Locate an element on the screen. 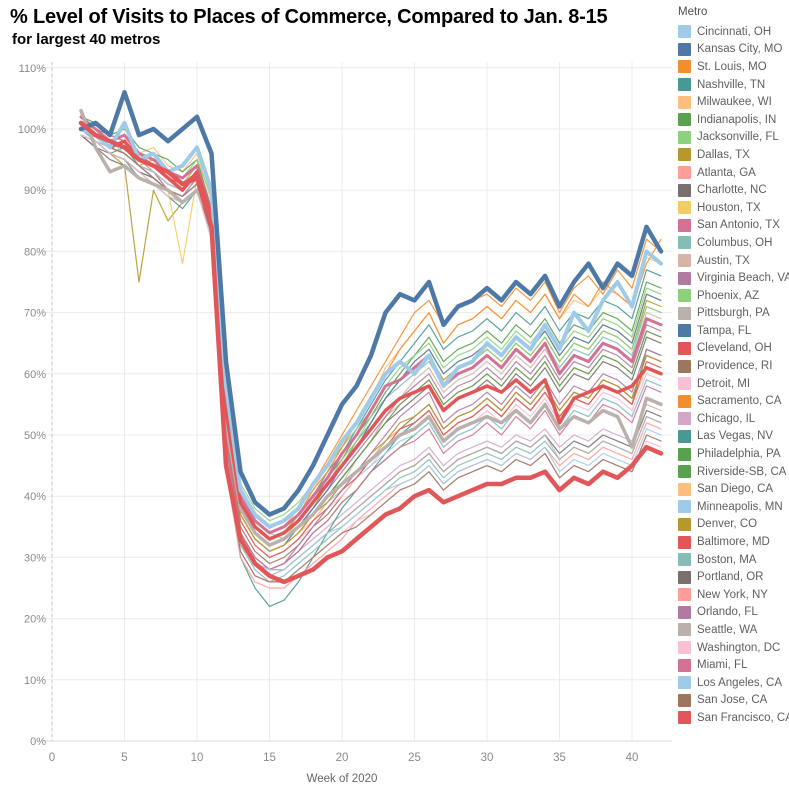  legend-item-portland-or: Portland, OR is located at coordinates (733, 577).